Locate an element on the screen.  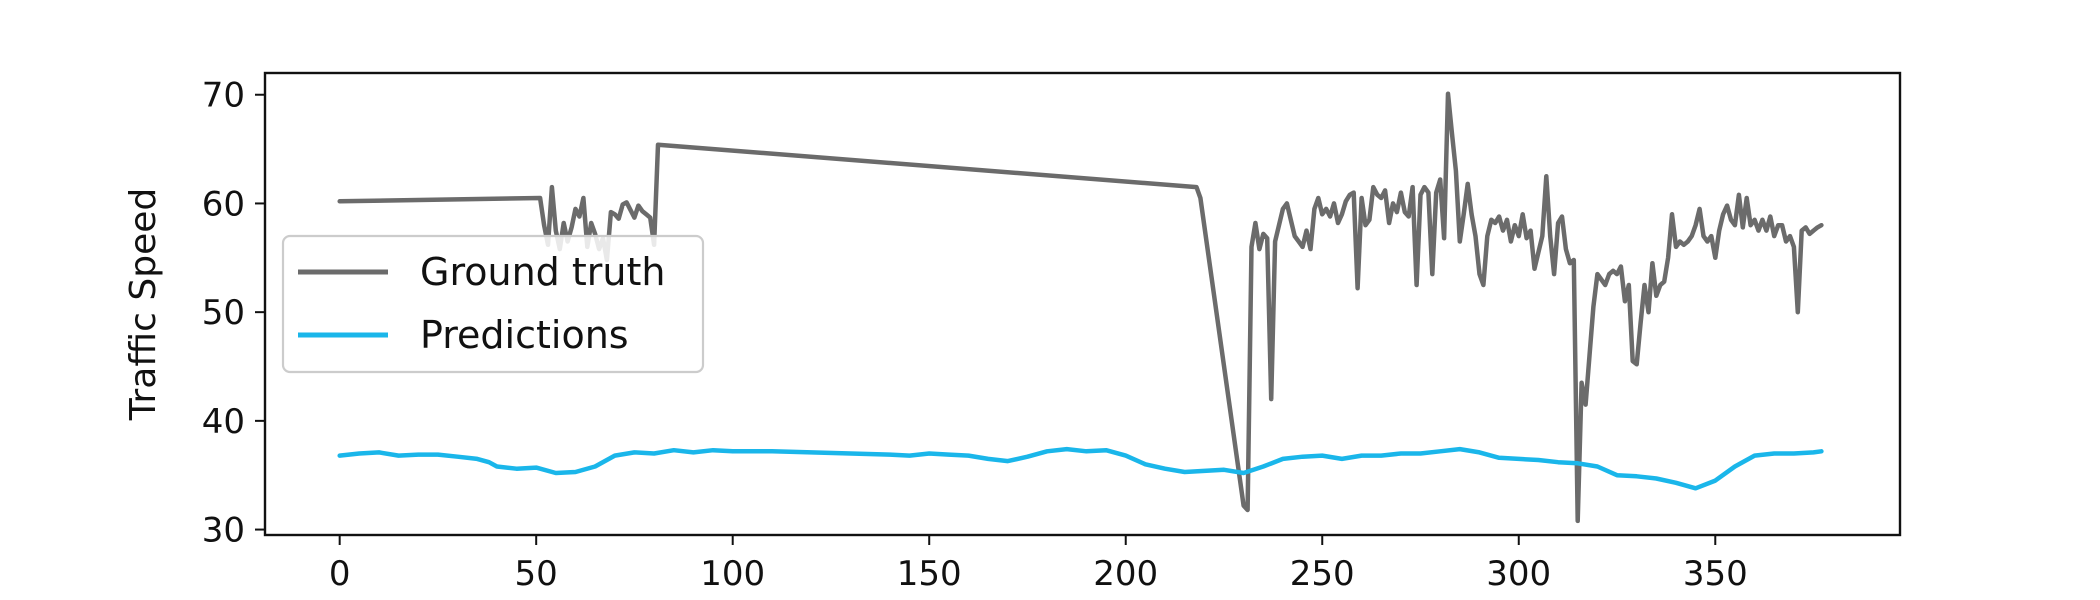
legend: Ground truth Predictions is located at coordinates (493, 304).